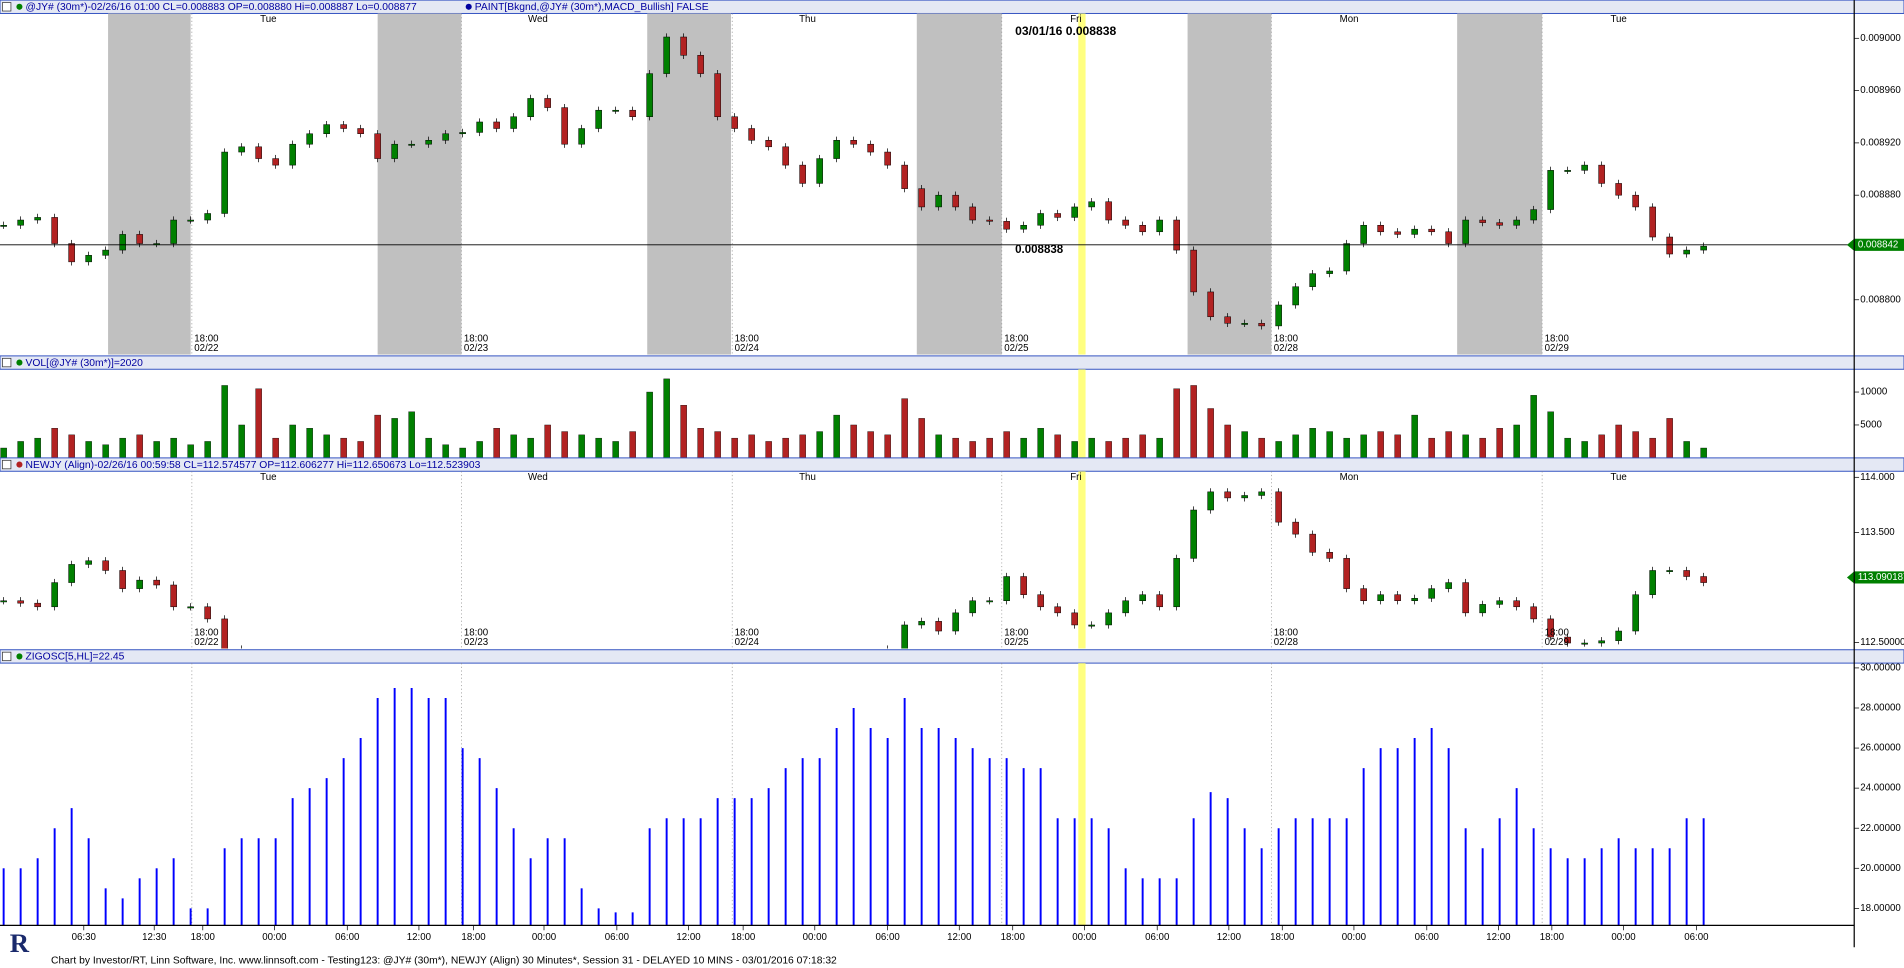  Describe the element at coordinates (952, 362) in the screenshot. I see `panel-header` at that location.